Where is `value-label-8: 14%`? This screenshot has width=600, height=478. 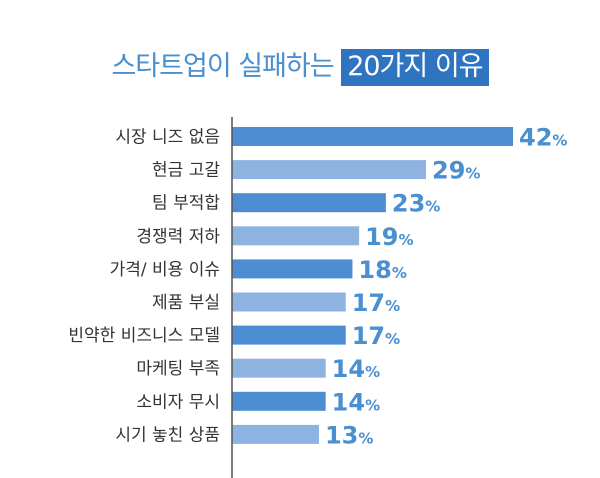 value-label-8: 14% is located at coordinates (356, 369).